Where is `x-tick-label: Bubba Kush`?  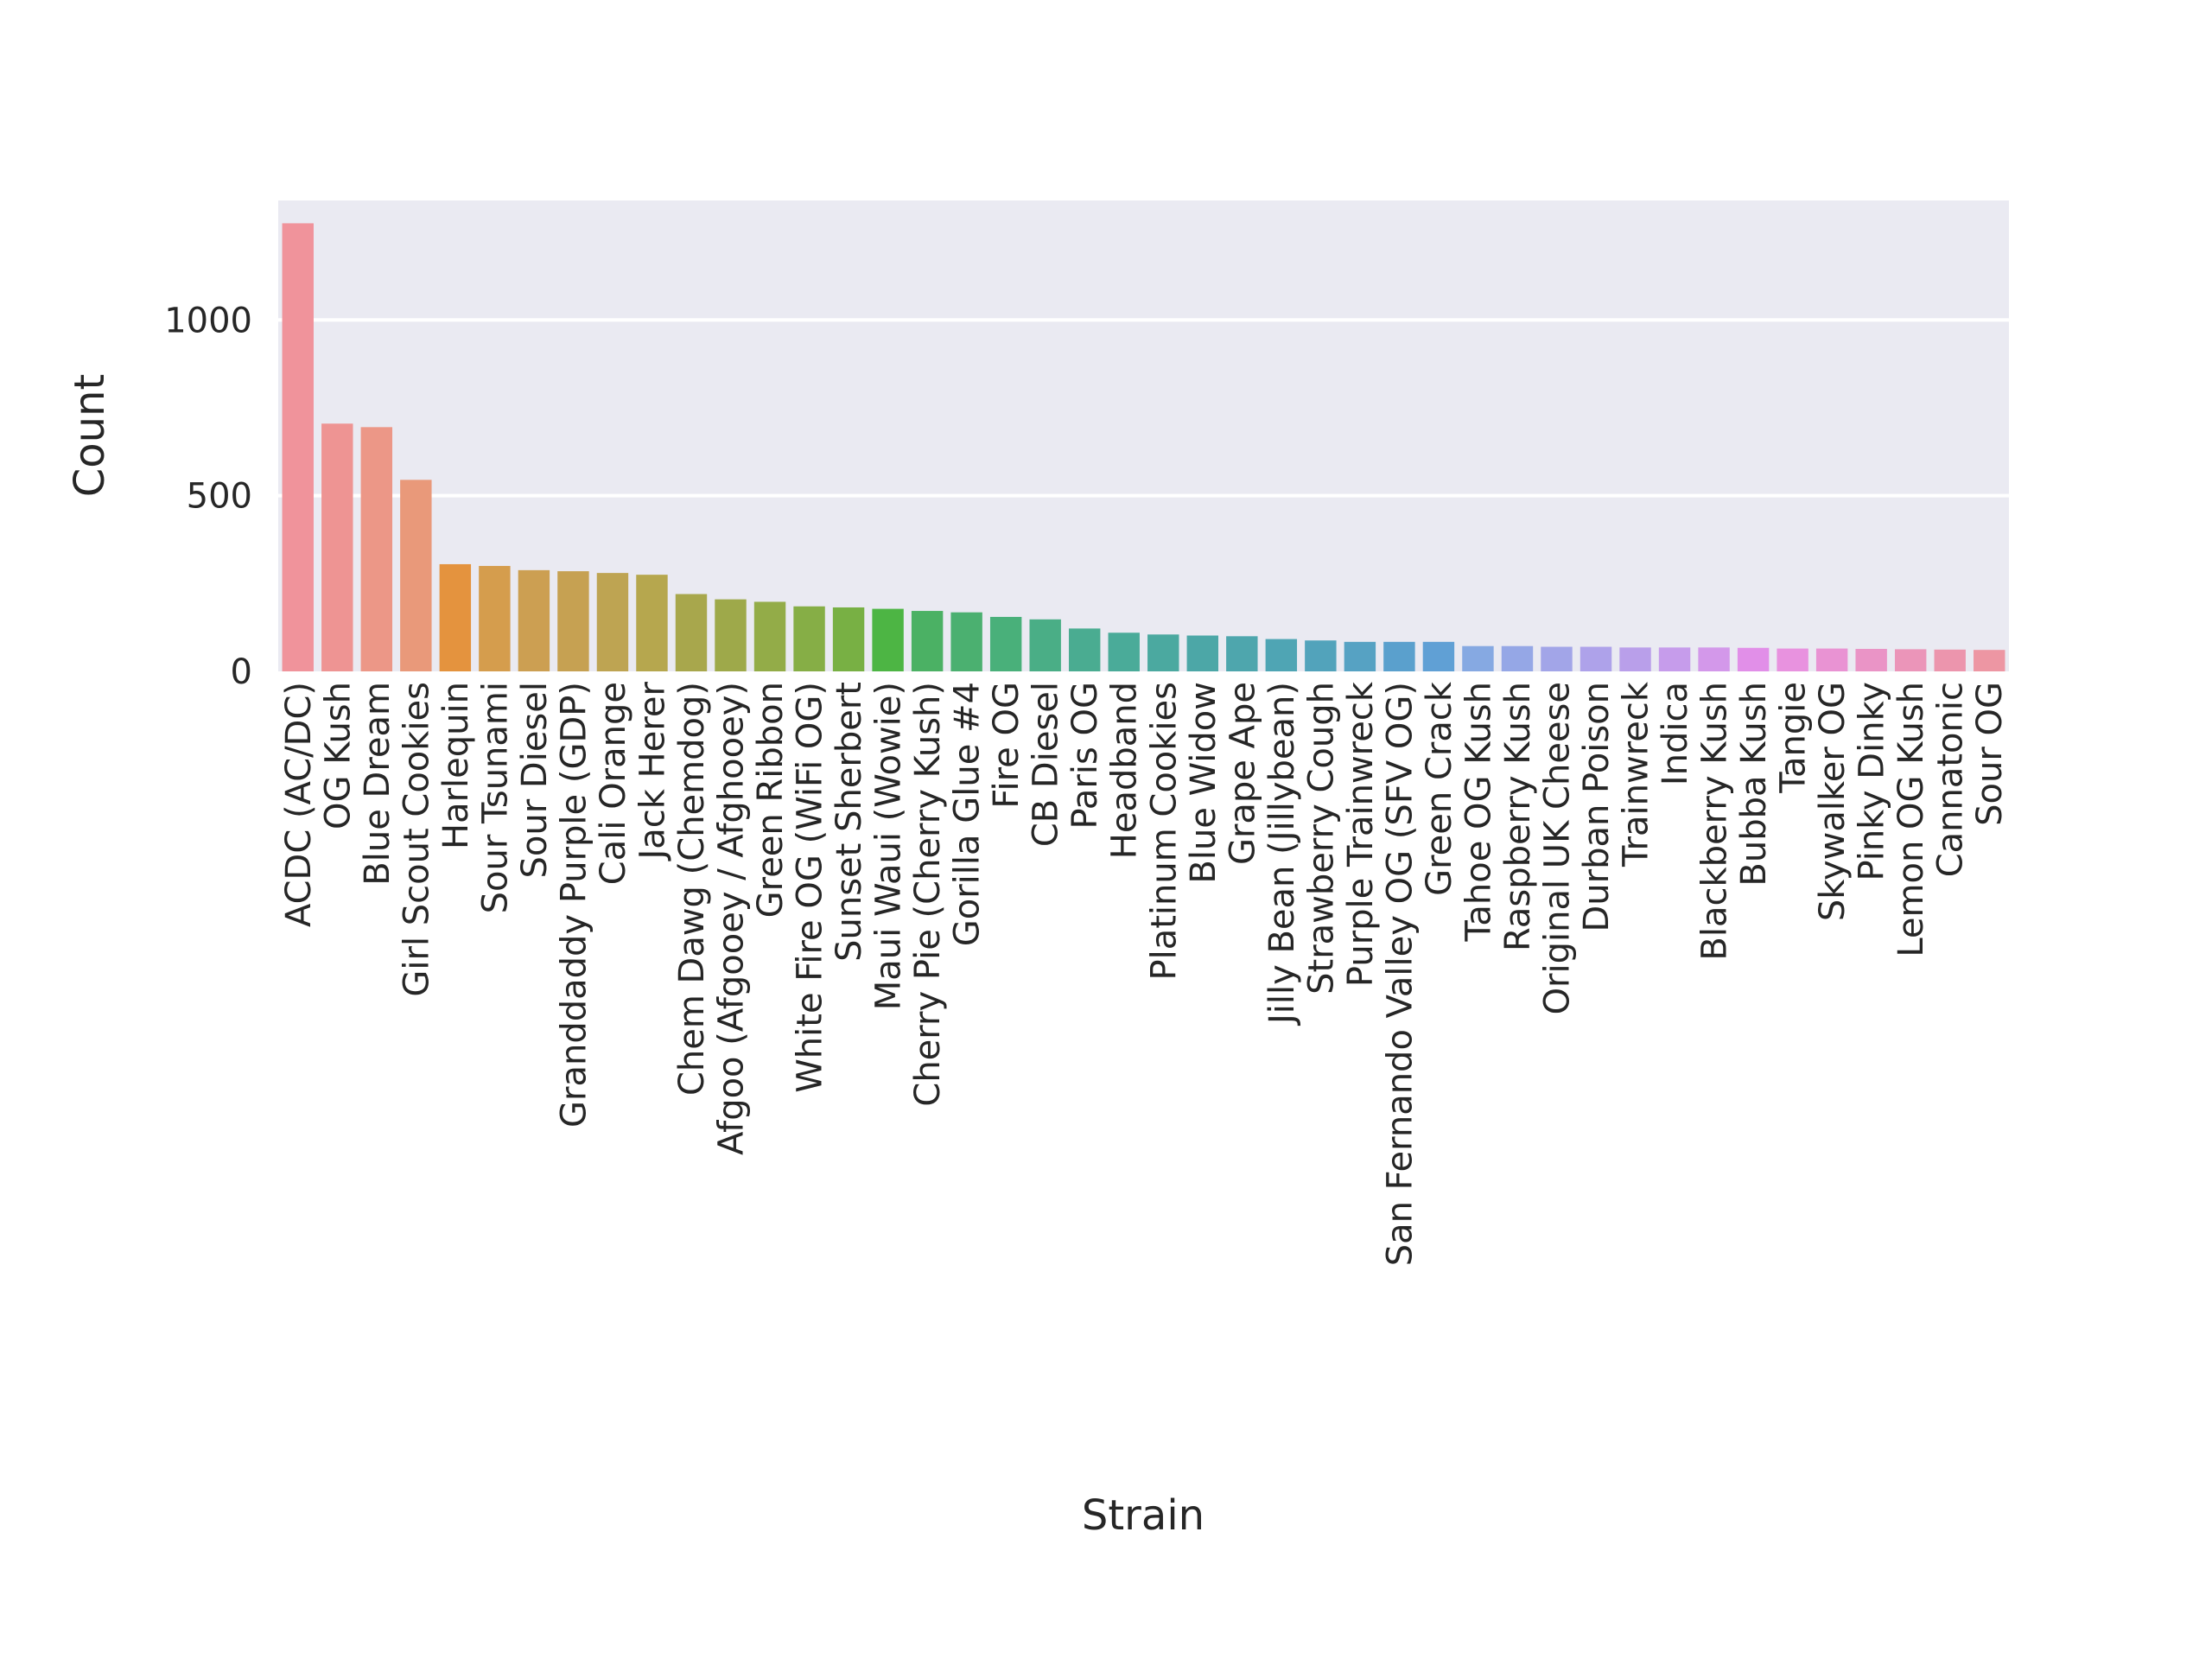
x-tick-label: Bubba Kush is located at coordinates (1754, 784).